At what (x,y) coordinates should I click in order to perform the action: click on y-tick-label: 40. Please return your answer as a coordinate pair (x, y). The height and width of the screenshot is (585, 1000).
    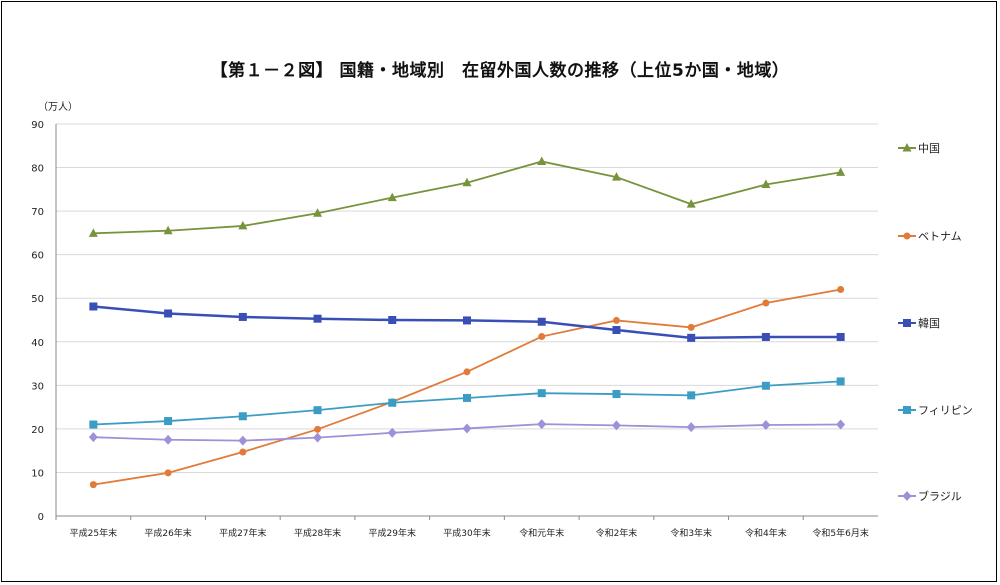
    Looking at the image, I should click on (37, 343).